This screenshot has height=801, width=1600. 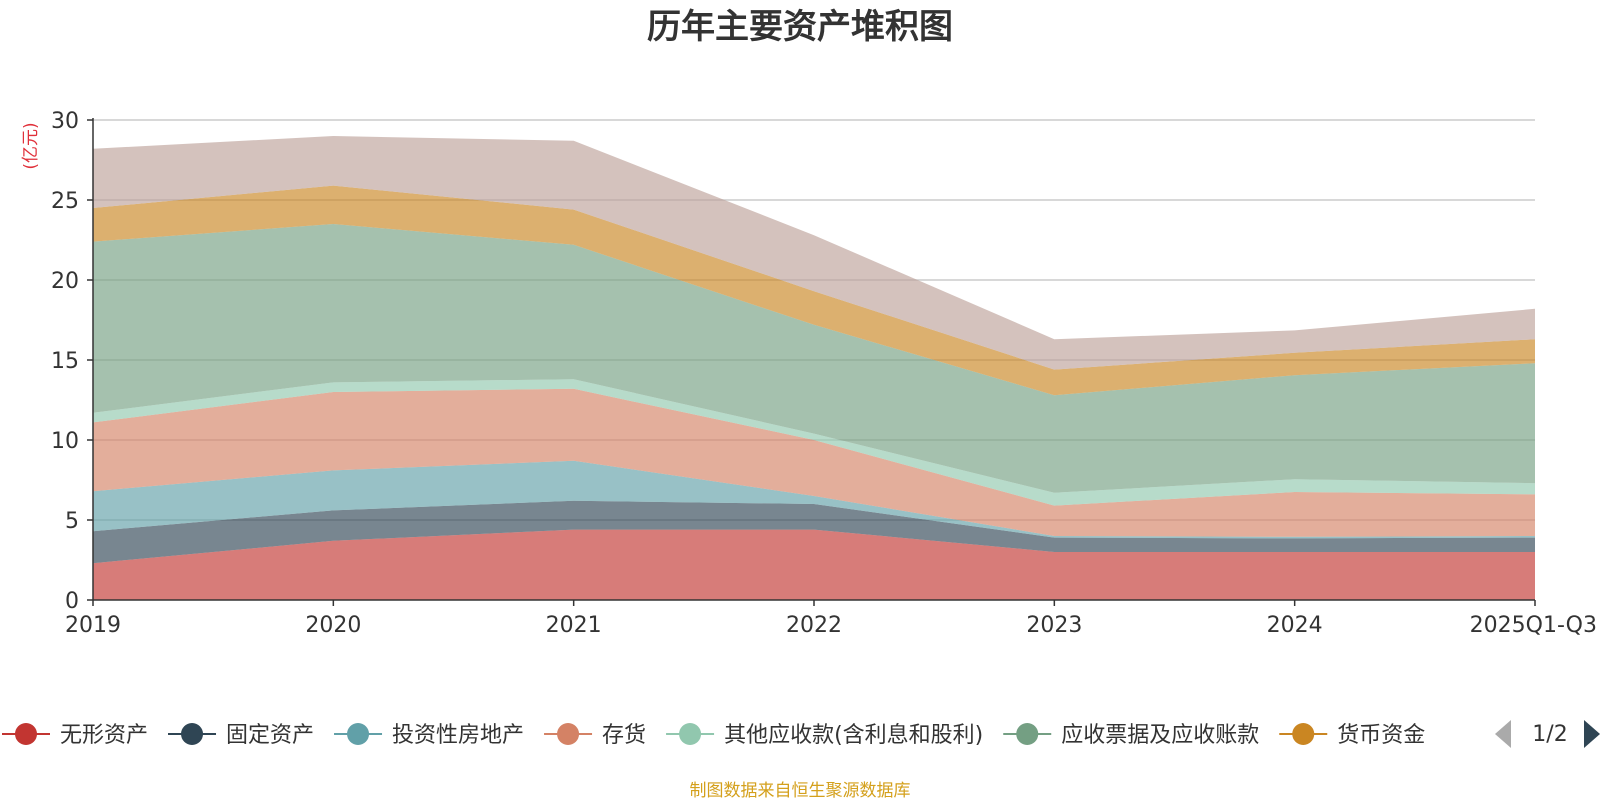 What do you see at coordinates (1592, 734) in the screenshot?
I see `legend-next-page-icon` at bounding box center [1592, 734].